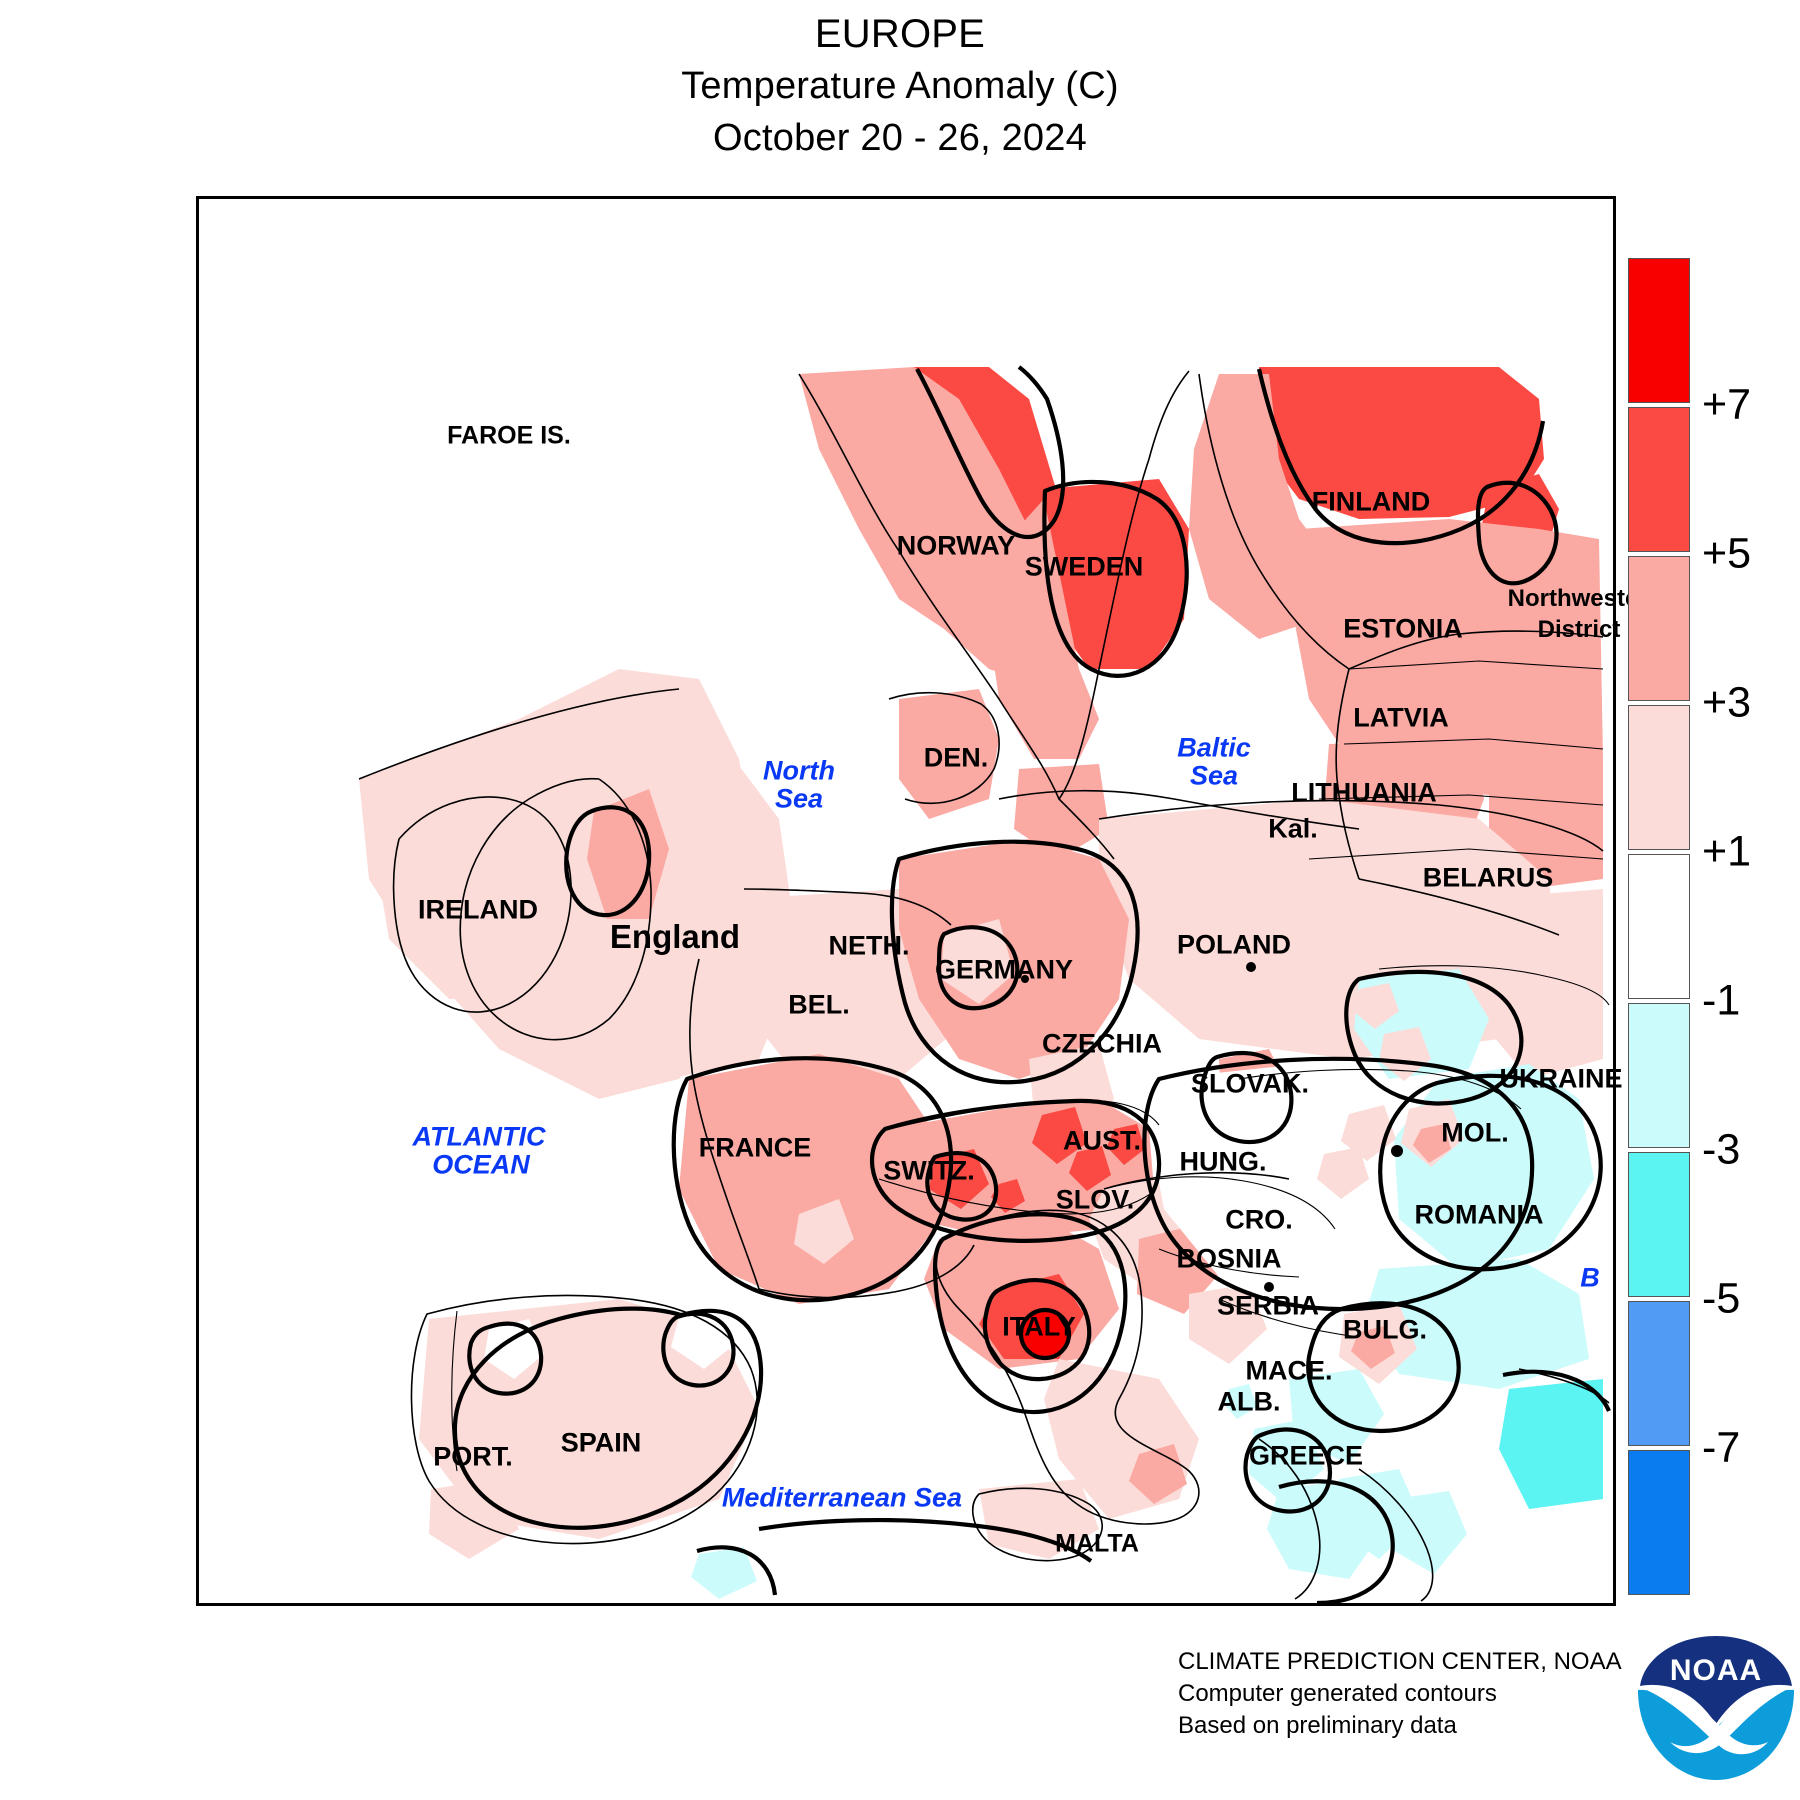 The height and width of the screenshot is (1800, 1800). Describe the element at coordinates (1590, 1277) in the screenshot. I see `sea-label-b: B` at that location.